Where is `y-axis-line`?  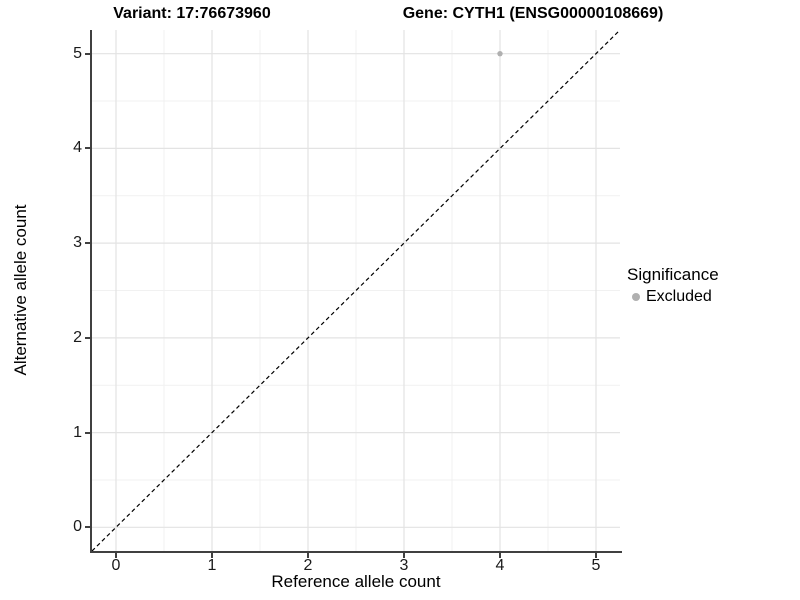 y-axis-line is located at coordinates (91, 291).